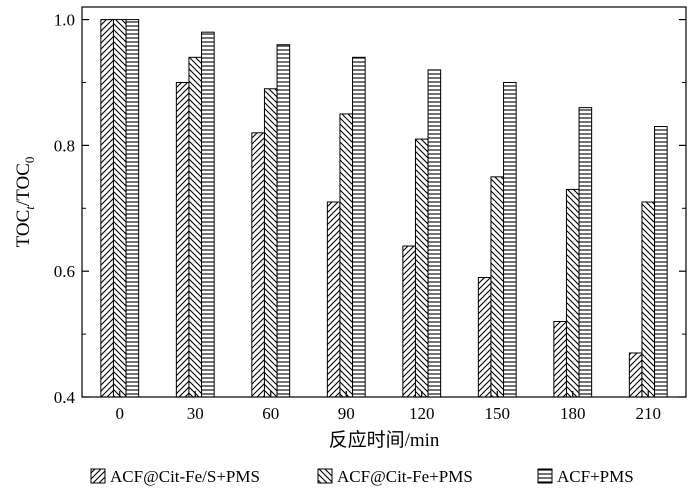  I want to click on legend: ACF@Cit-Fe/S+PMS ACF@Cit-Fe+PMS ACF+PMS, so click(362, 476).